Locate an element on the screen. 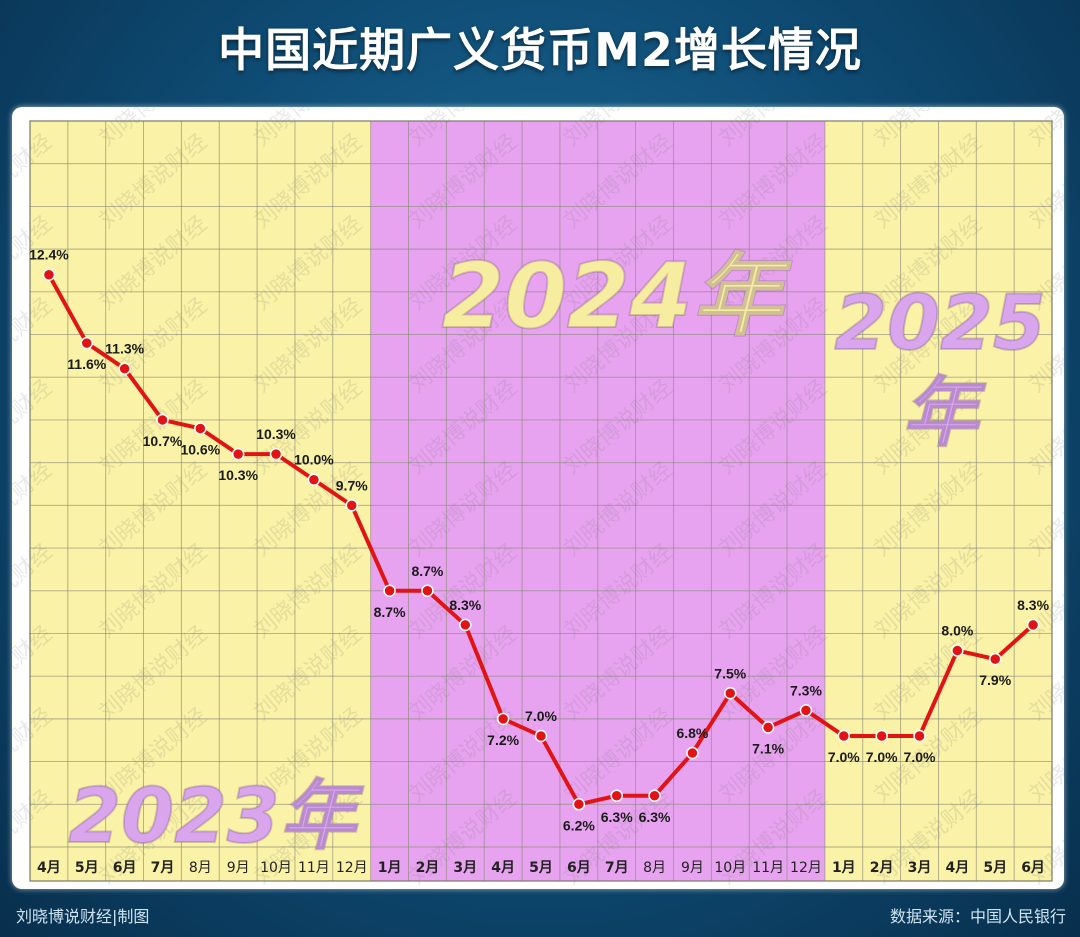 This screenshot has width=1080, height=937. chart-title: 中国近期广义货币M2增长情况 is located at coordinates (540, 50).